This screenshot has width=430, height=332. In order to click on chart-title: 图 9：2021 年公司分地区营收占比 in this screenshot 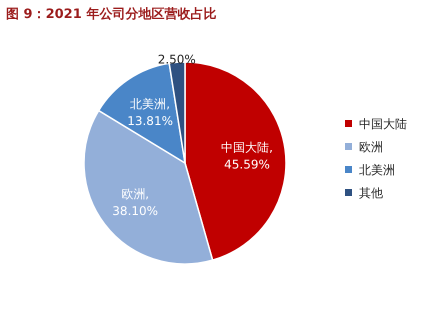, I will do `click(111, 14)`.